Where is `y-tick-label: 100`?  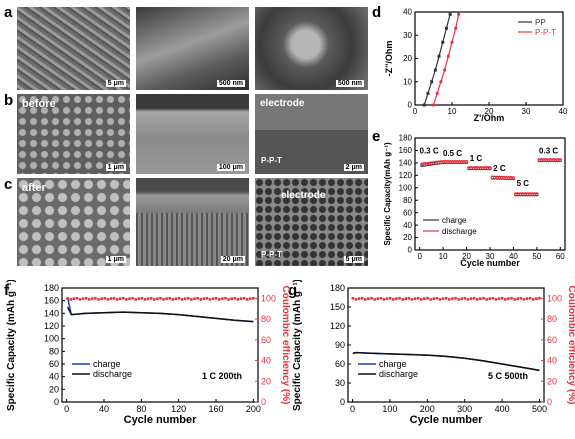 y-tick-label: 100 is located at coordinates (51, 339).